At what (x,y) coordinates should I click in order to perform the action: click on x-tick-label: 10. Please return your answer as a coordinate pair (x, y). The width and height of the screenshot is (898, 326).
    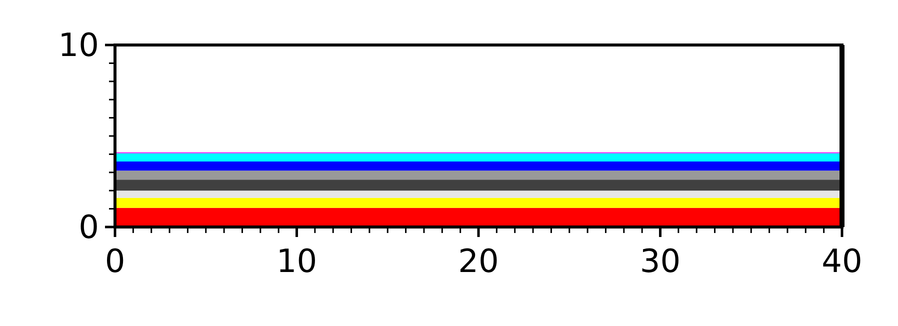
    Looking at the image, I should click on (297, 261).